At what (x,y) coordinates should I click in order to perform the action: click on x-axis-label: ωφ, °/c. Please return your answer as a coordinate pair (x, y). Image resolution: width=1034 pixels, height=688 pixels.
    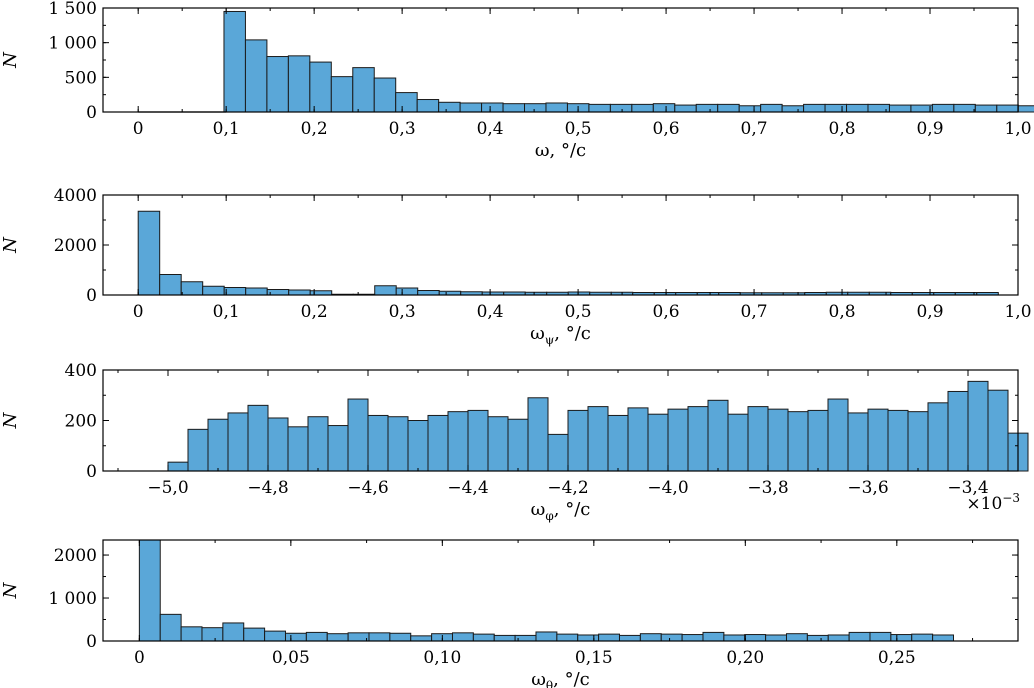
    Looking at the image, I should click on (561, 511).